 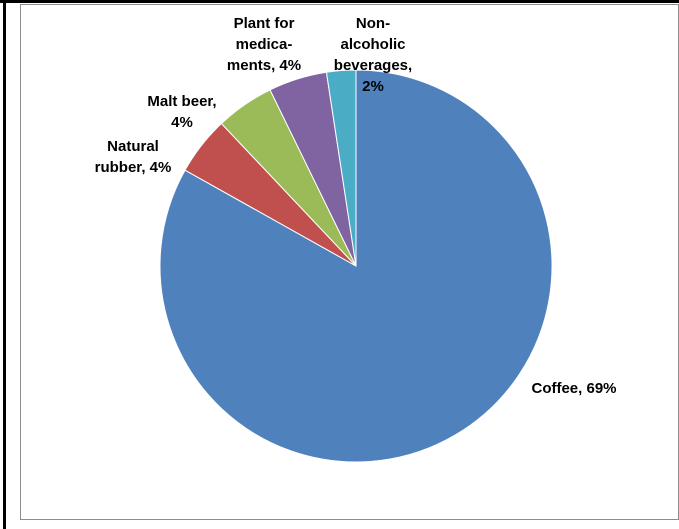 I want to click on data-label-line: medica-, so click(x=264, y=44).